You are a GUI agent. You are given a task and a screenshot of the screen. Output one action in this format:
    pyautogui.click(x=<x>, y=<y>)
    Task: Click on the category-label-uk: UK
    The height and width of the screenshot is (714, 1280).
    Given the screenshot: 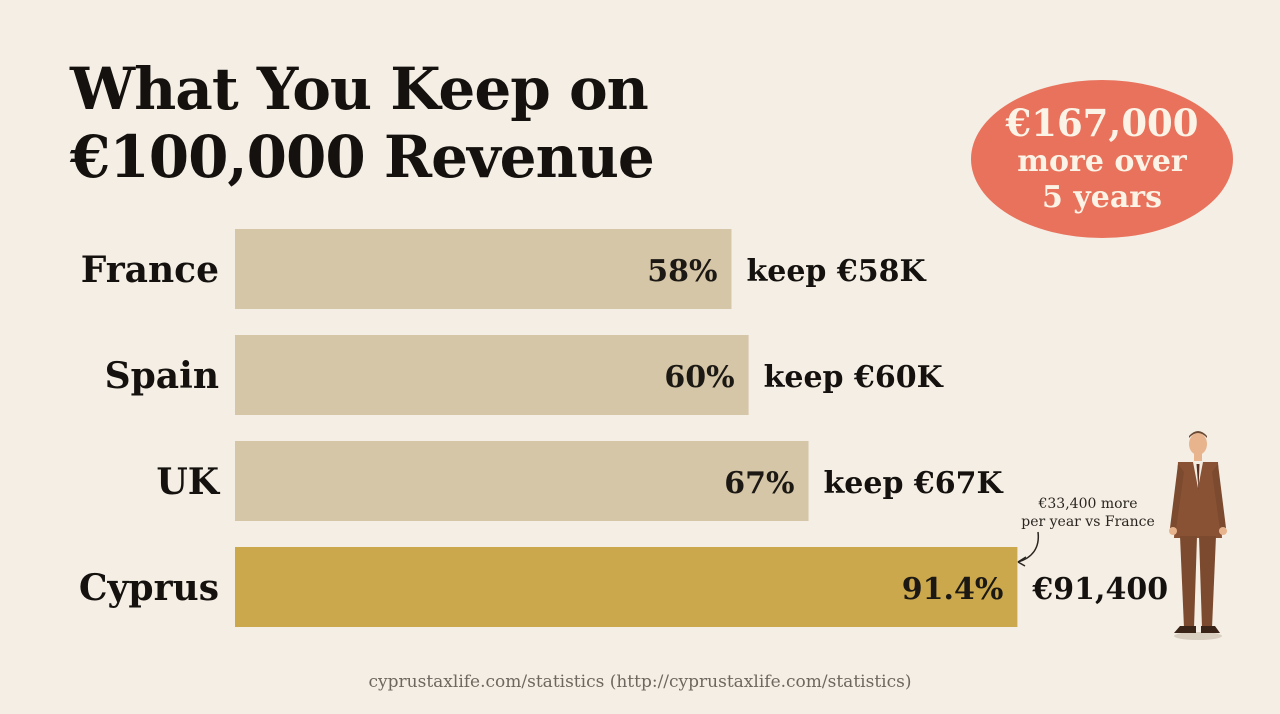 What is the action you would take?
    pyautogui.click(x=188, y=482)
    